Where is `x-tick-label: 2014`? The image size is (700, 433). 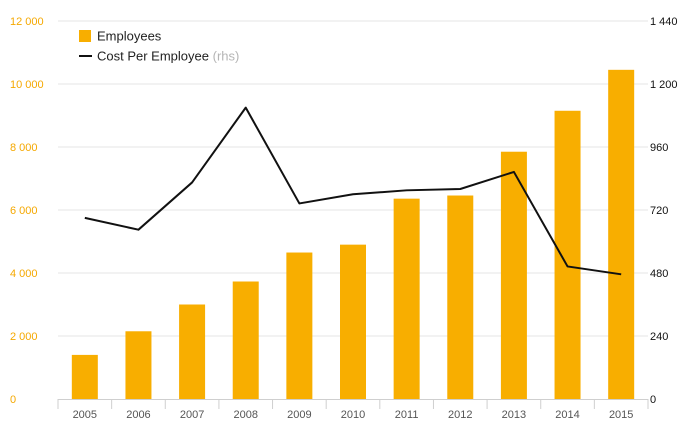 x-tick-label: 2014 is located at coordinates (567, 415).